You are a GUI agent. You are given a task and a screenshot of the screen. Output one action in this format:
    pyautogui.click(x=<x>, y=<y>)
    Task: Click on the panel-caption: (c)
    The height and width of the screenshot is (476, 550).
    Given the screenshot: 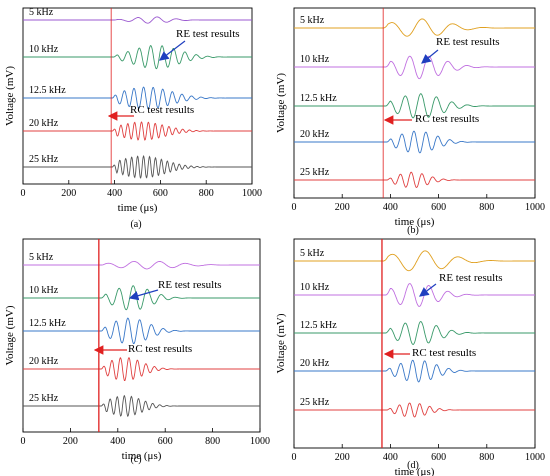 What is the action you would take?
    pyautogui.click(x=135, y=459)
    